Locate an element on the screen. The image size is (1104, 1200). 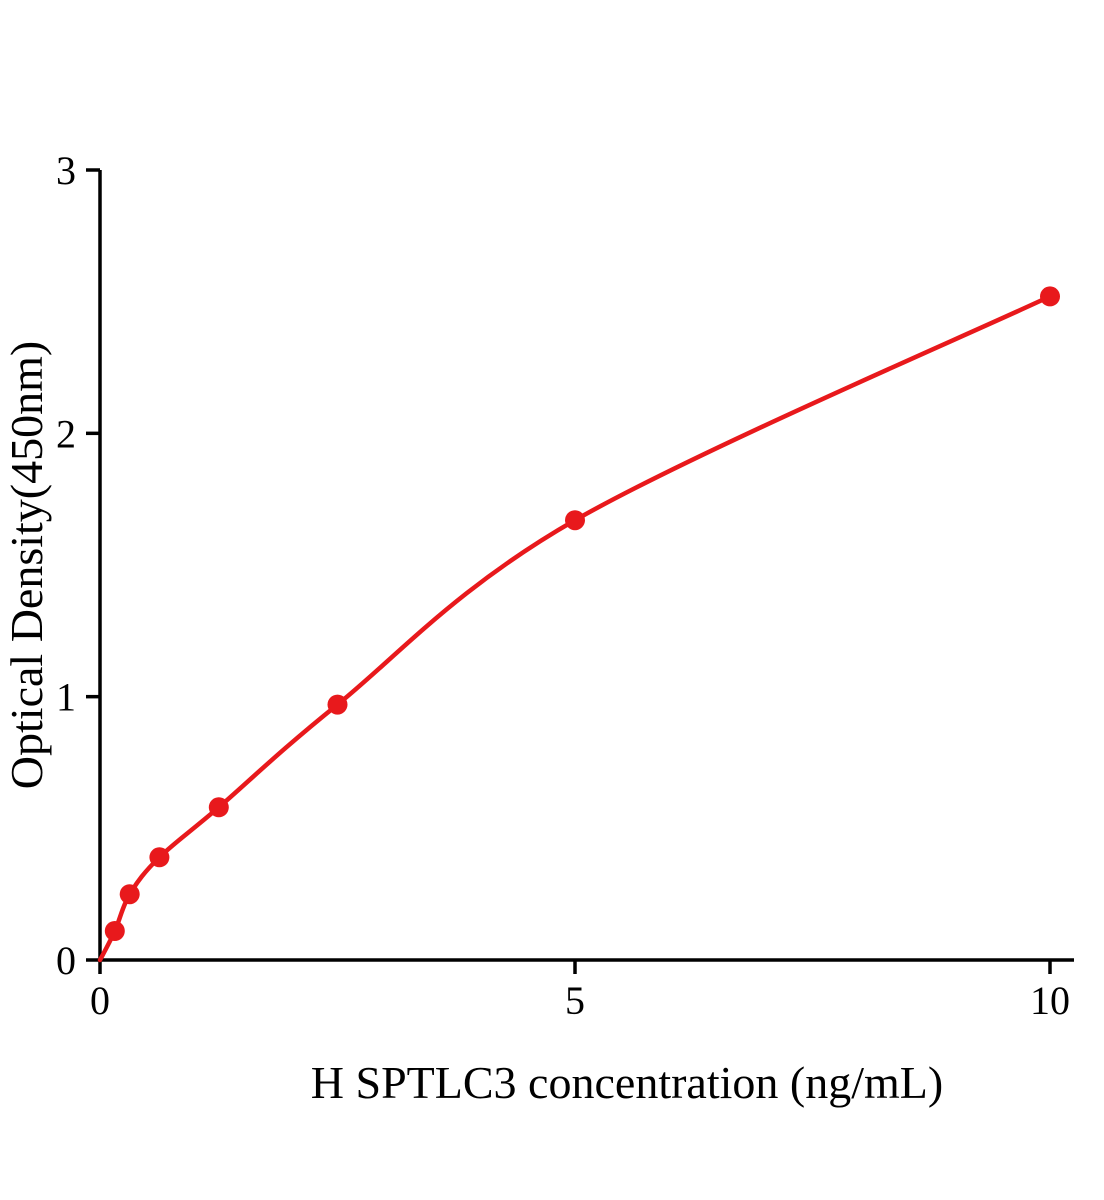
x-tick-label: 10 is located at coordinates (1050, 1000).